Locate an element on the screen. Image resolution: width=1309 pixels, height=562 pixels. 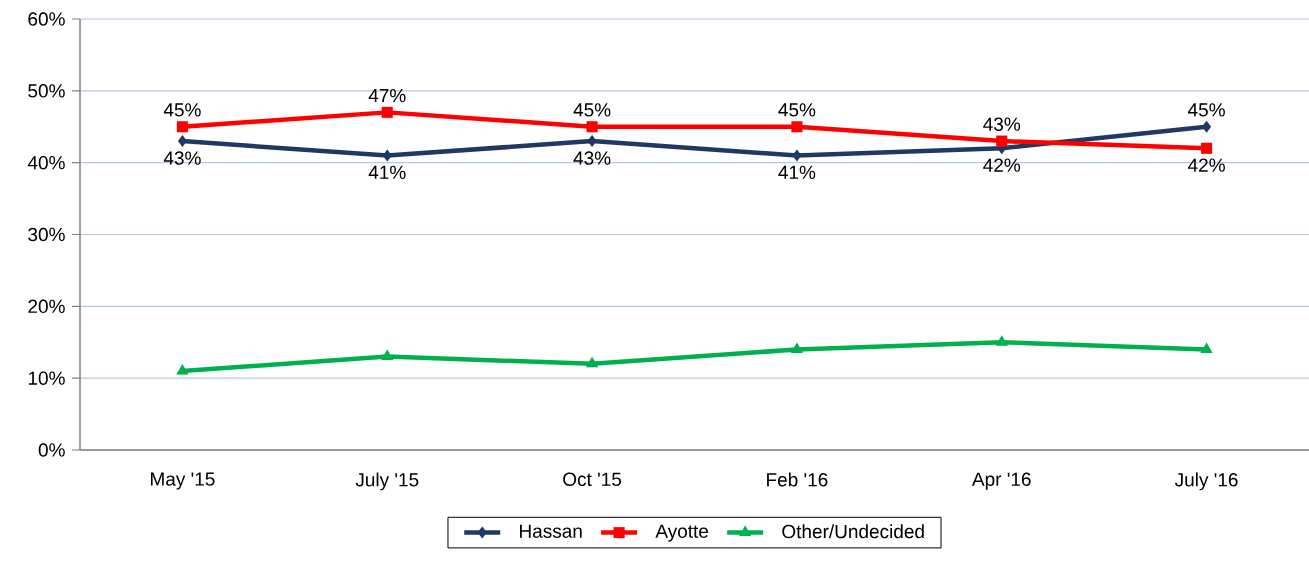
x-tick-label: May '15 is located at coordinates (183, 481).